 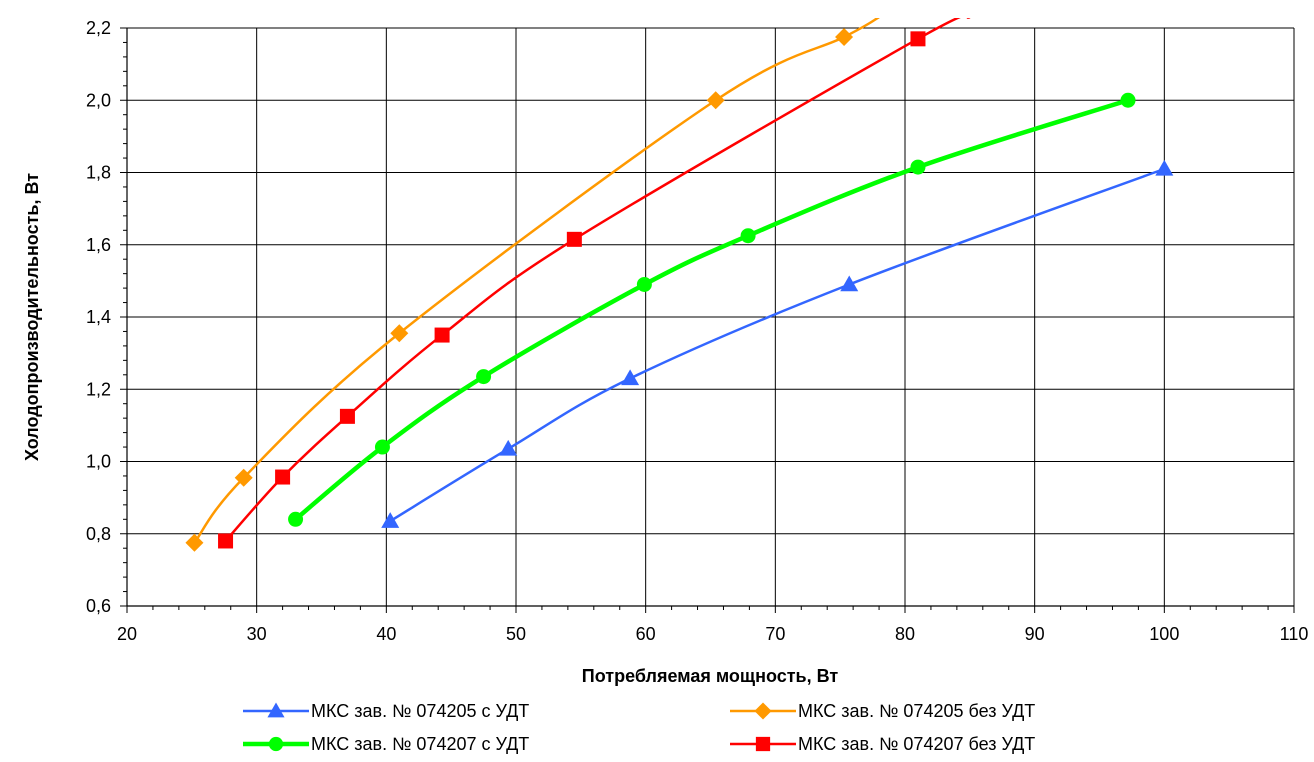 What do you see at coordinates (386, 634) in the screenshot?
I see `x-tick-label: 40` at bounding box center [386, 634].